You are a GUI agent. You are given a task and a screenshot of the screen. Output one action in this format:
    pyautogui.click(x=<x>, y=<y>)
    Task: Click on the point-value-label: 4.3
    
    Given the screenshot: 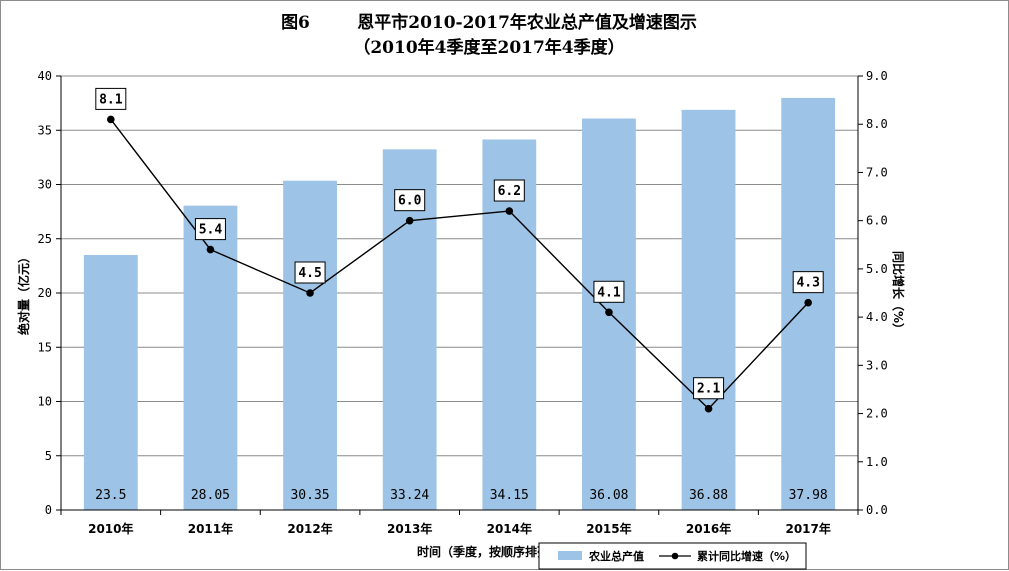 What is the action you would take?
    pyautogui.click(x=807, y=283)
    